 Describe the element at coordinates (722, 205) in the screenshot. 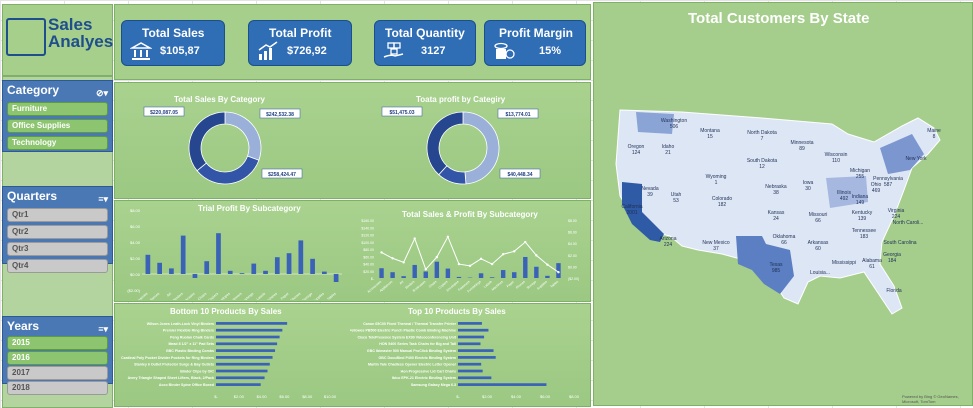

I see `state-value-label: 182` at that location.